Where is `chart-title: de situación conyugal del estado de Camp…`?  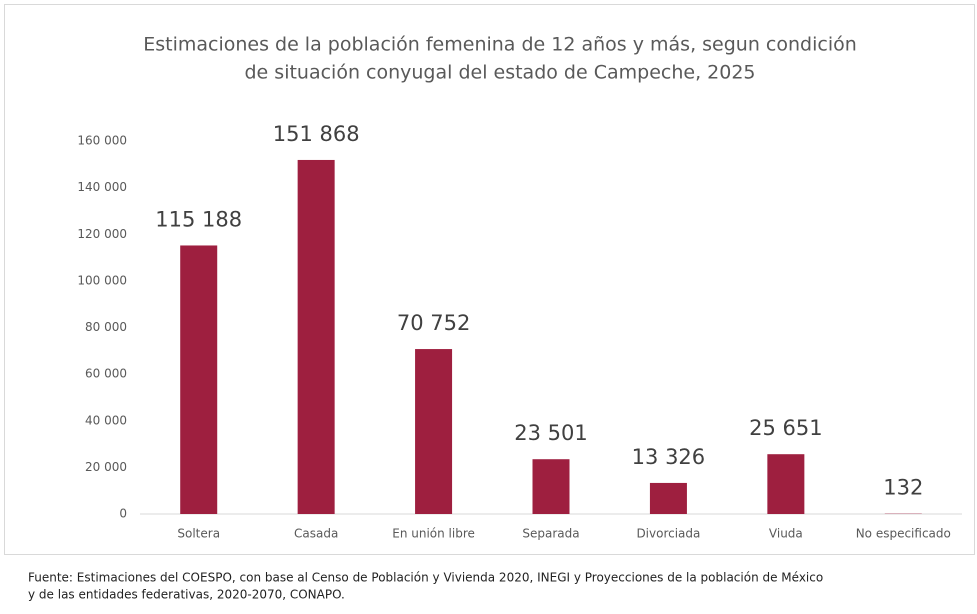
chart-title: de situación conyugal del estado de Camp… is located at coordinates (500, 73).